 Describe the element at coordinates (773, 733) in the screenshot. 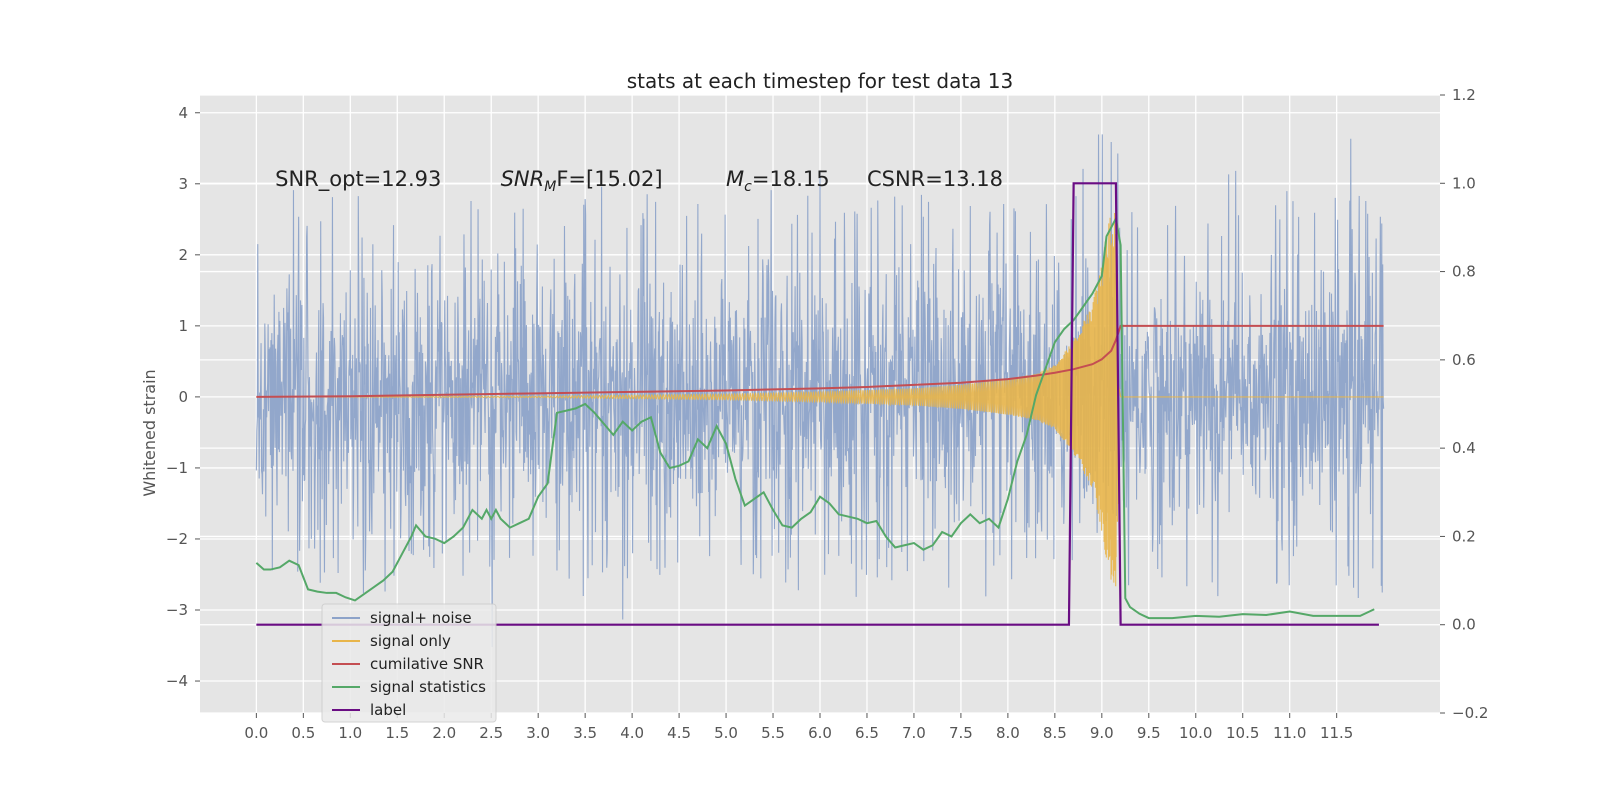

I see `x-tick-label: 5.5` at that location.